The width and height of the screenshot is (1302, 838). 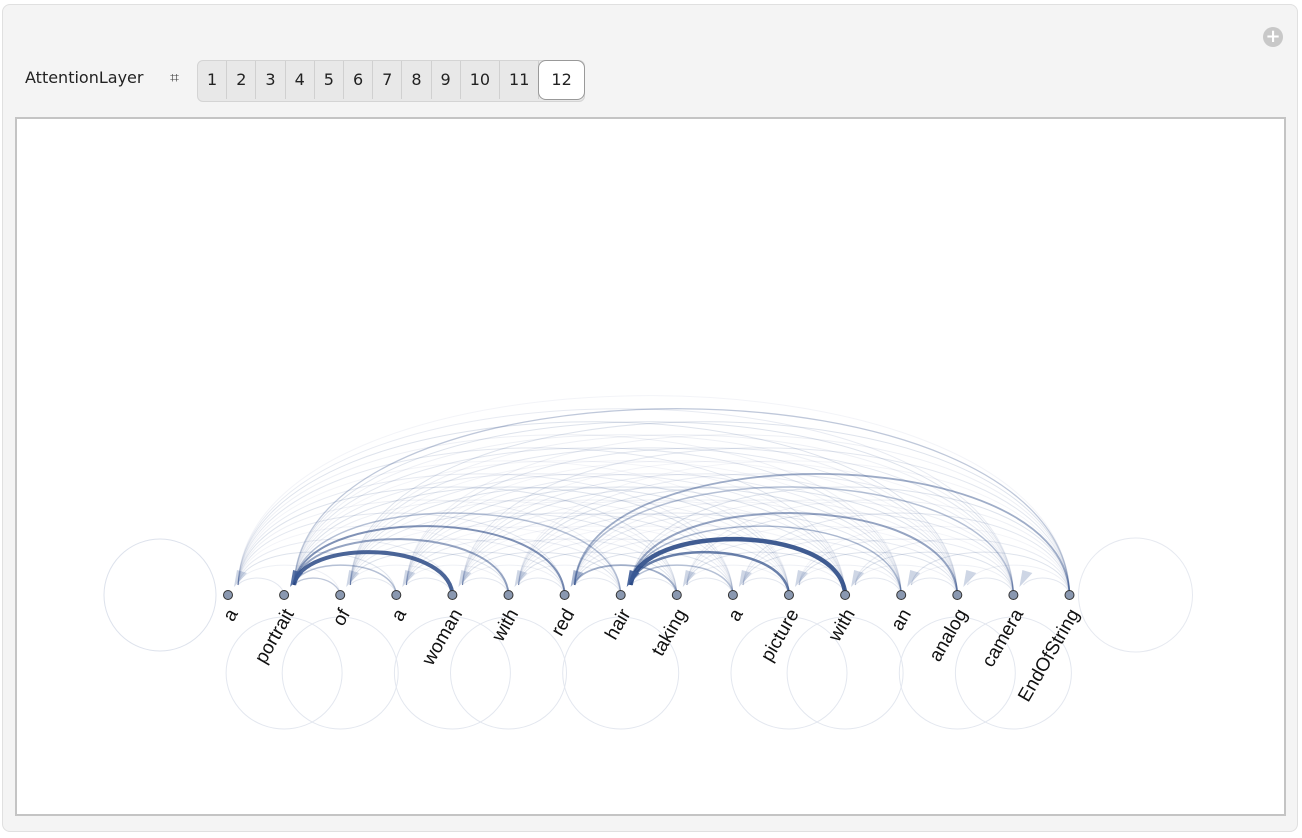 I want to click on token-label: a, so click(x=231, y=615).